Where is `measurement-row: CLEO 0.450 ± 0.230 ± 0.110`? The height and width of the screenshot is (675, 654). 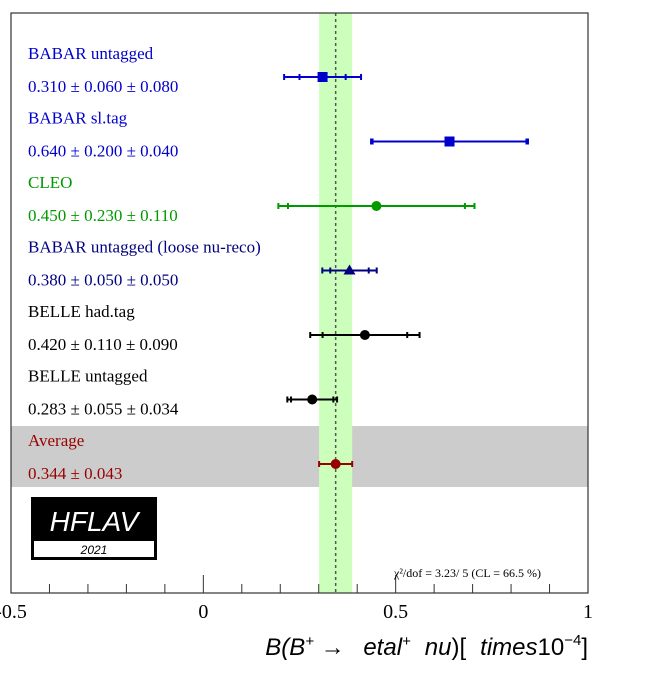 measurement-row: CLEO 0.450 ± 0.230 ± 0.110 is located at coordinates (252, 199).